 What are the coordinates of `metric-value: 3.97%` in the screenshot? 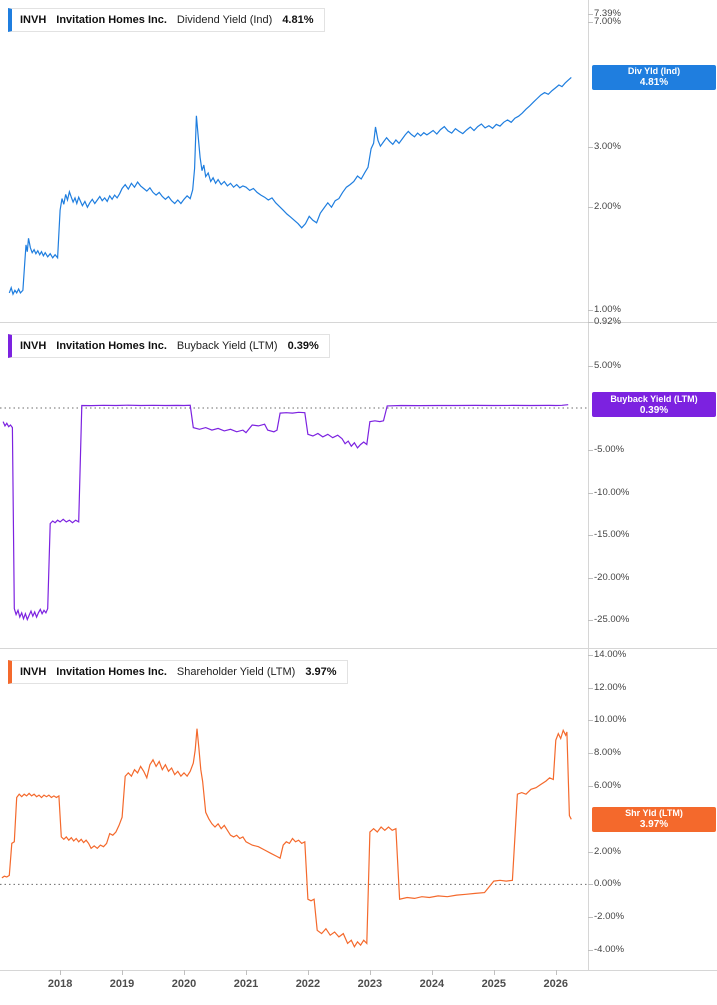 It's located at (321, 672).